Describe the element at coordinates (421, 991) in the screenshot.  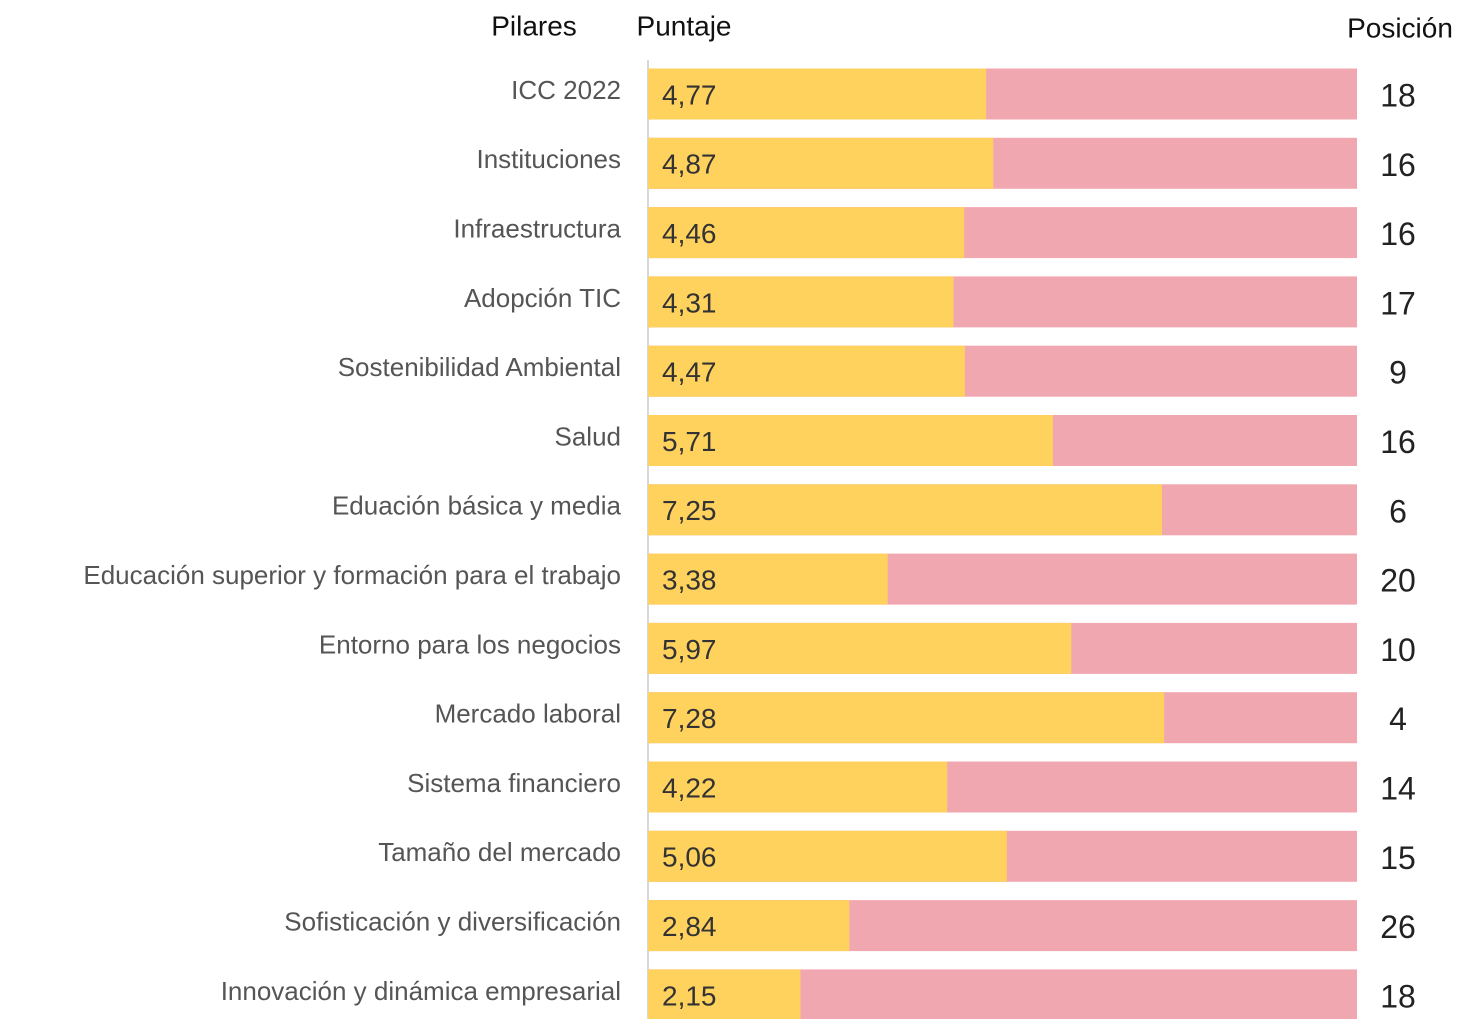
I see `category-label: Innovación y dinámica empresarial` at that location.